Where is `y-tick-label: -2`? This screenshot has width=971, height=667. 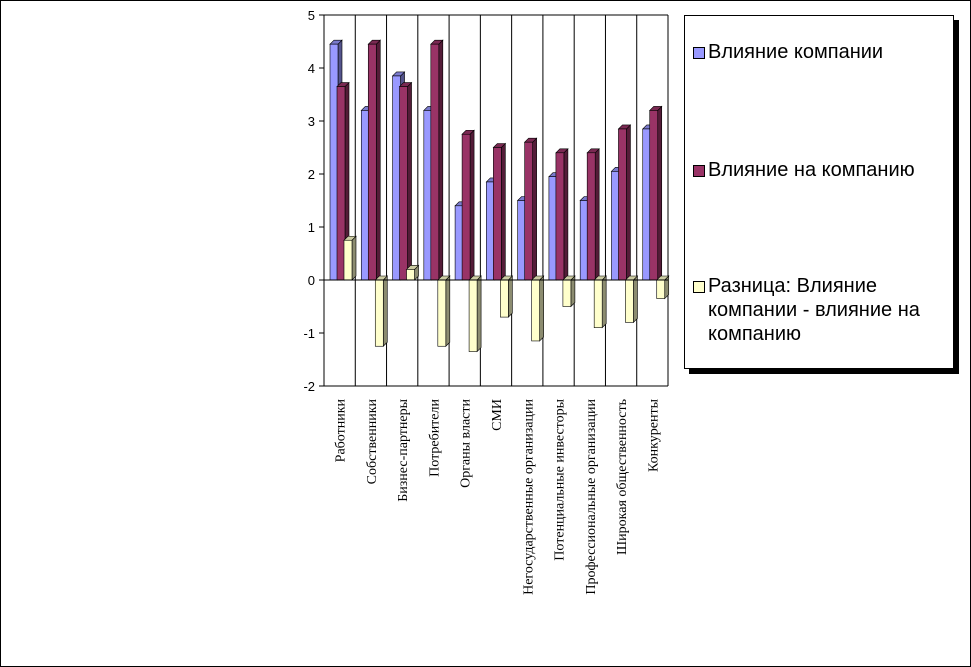
y-tick-label: -2 is located at coordinates (309, 386).